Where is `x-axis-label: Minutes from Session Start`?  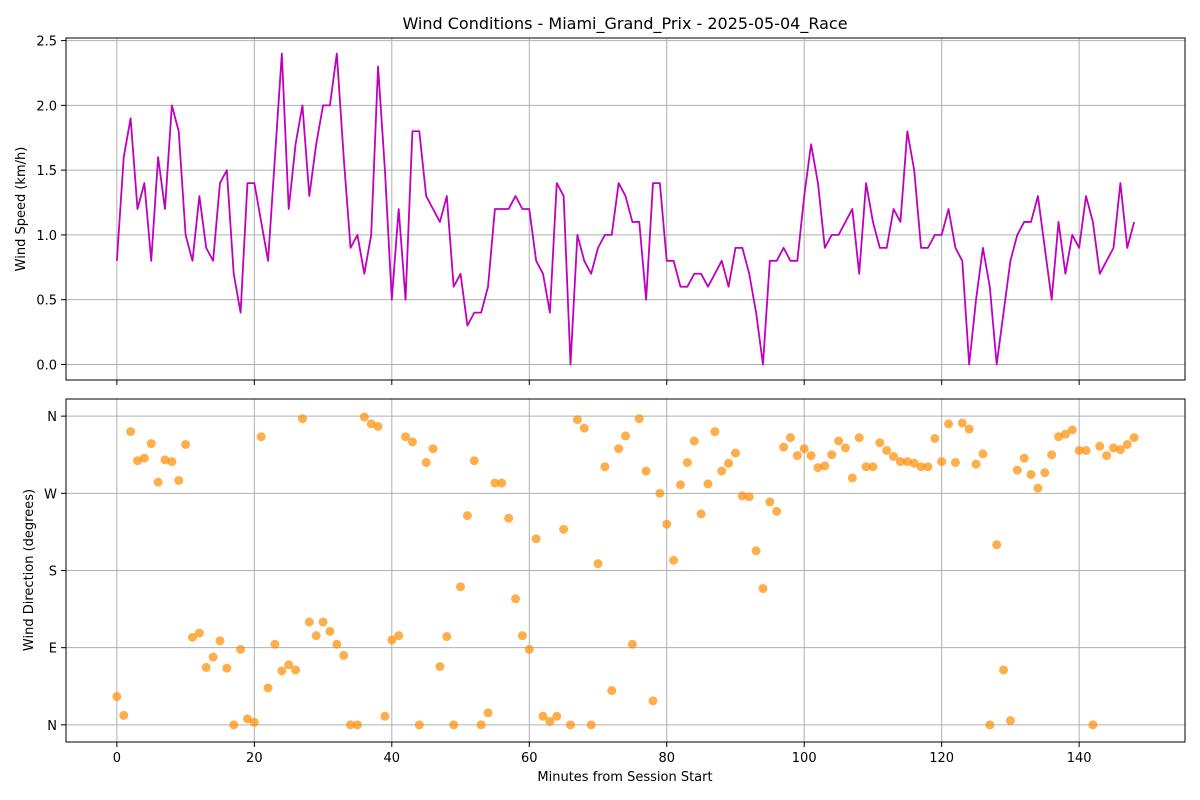 x-axis-label: Minutes from Session Start is located at coordinates (624, 777).